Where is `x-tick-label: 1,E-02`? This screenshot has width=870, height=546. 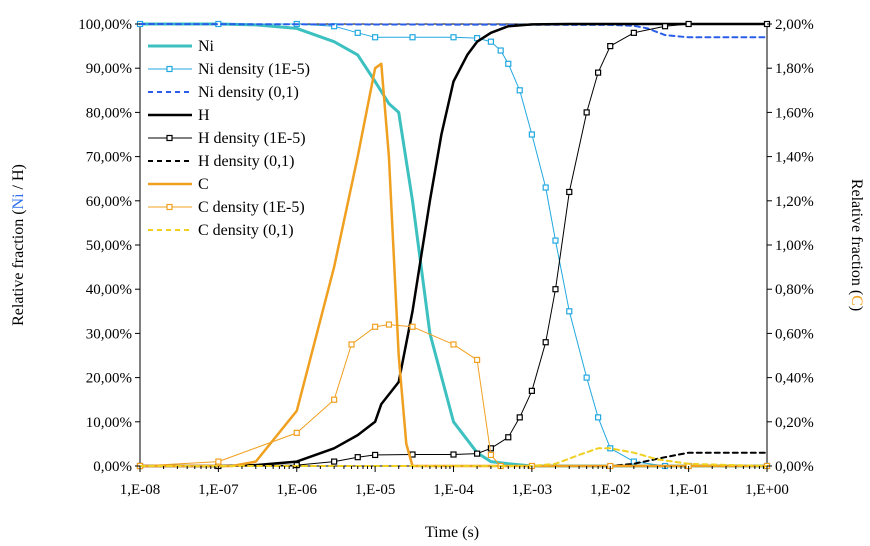
x-tick-label: 1,E-02 is located at coordinates (610, 490).